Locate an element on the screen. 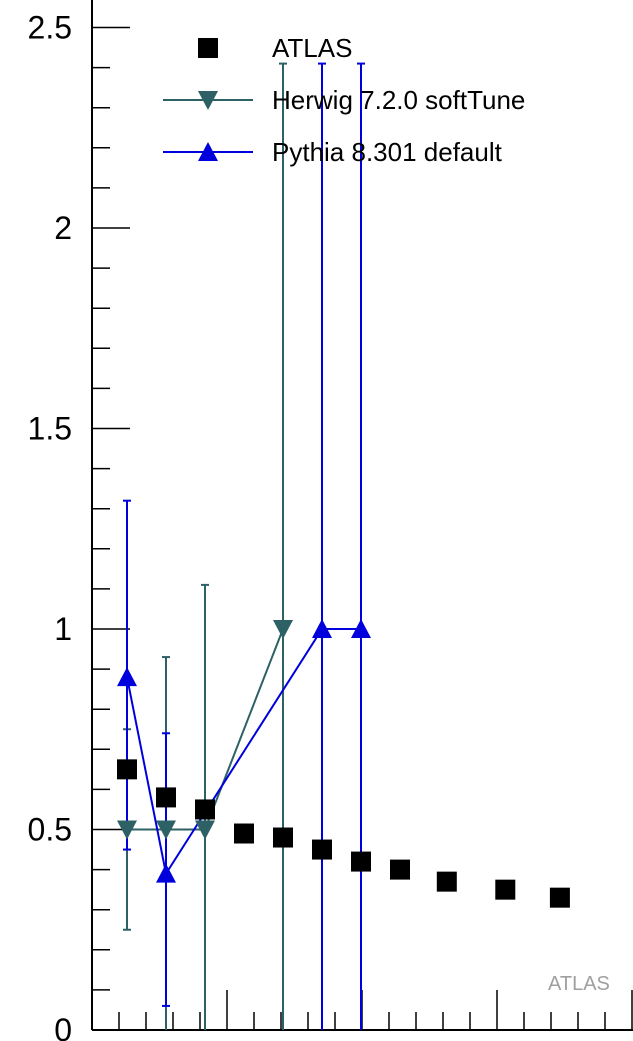 The width and height of the screenshot is (633, 1041). y-tick-label: 1 is located at coordinates (63, 629).